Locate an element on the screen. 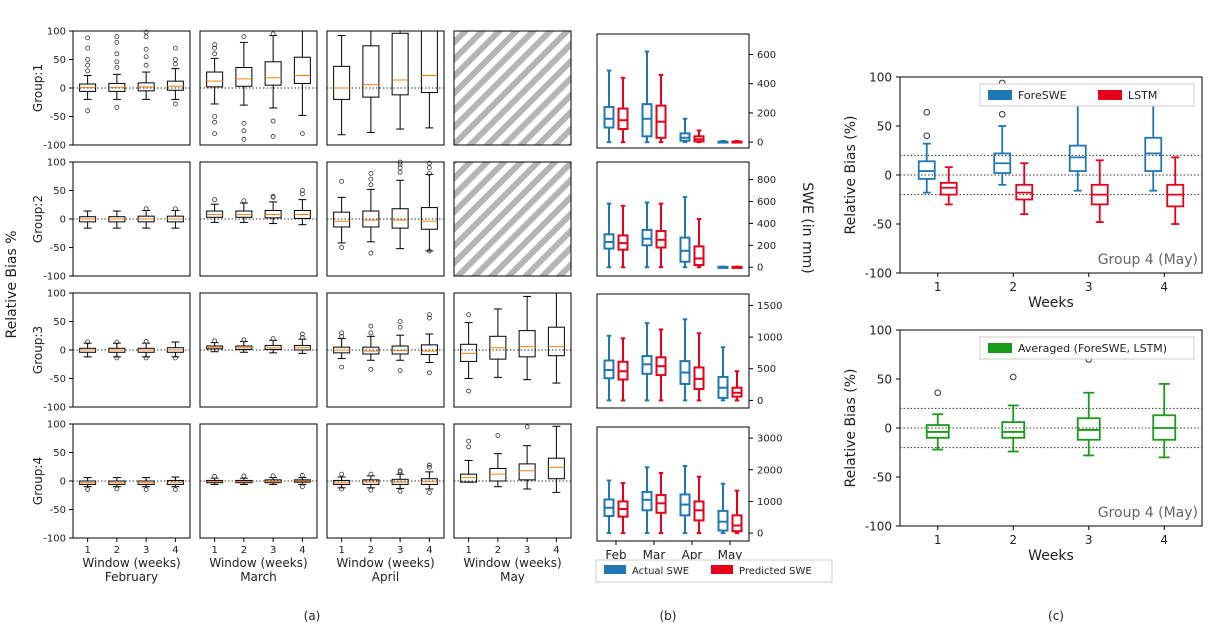 This screenshot has height=636, width=1224. xtick-label: 3 is located at coordinates (146, 550).